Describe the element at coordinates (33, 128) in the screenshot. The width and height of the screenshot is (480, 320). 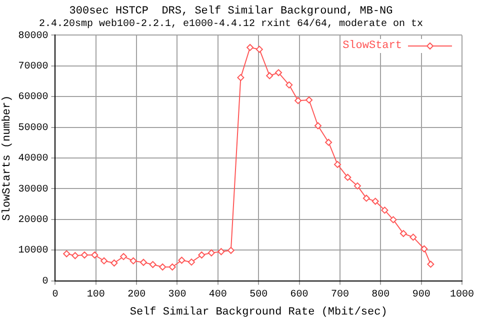
I see `y-tick-label: 50000` at that location.